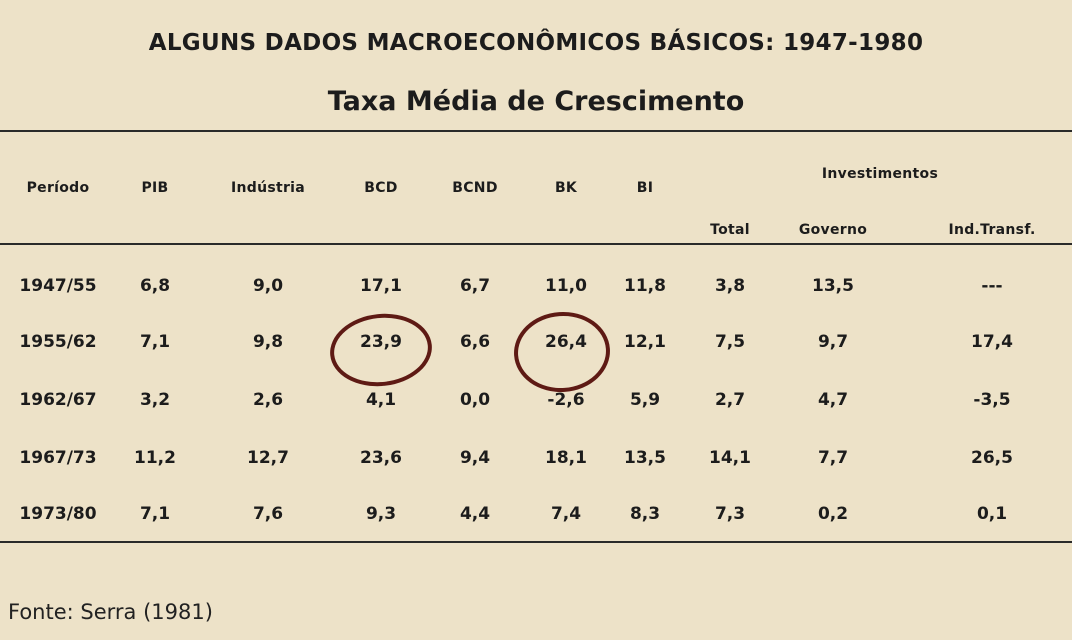 The height and width of the screenshot is (640, 1072). What do you see at coordinates (730, 458) in the screenshot?
I see `table-cell: 14,1` at bounding box center [730, 458].